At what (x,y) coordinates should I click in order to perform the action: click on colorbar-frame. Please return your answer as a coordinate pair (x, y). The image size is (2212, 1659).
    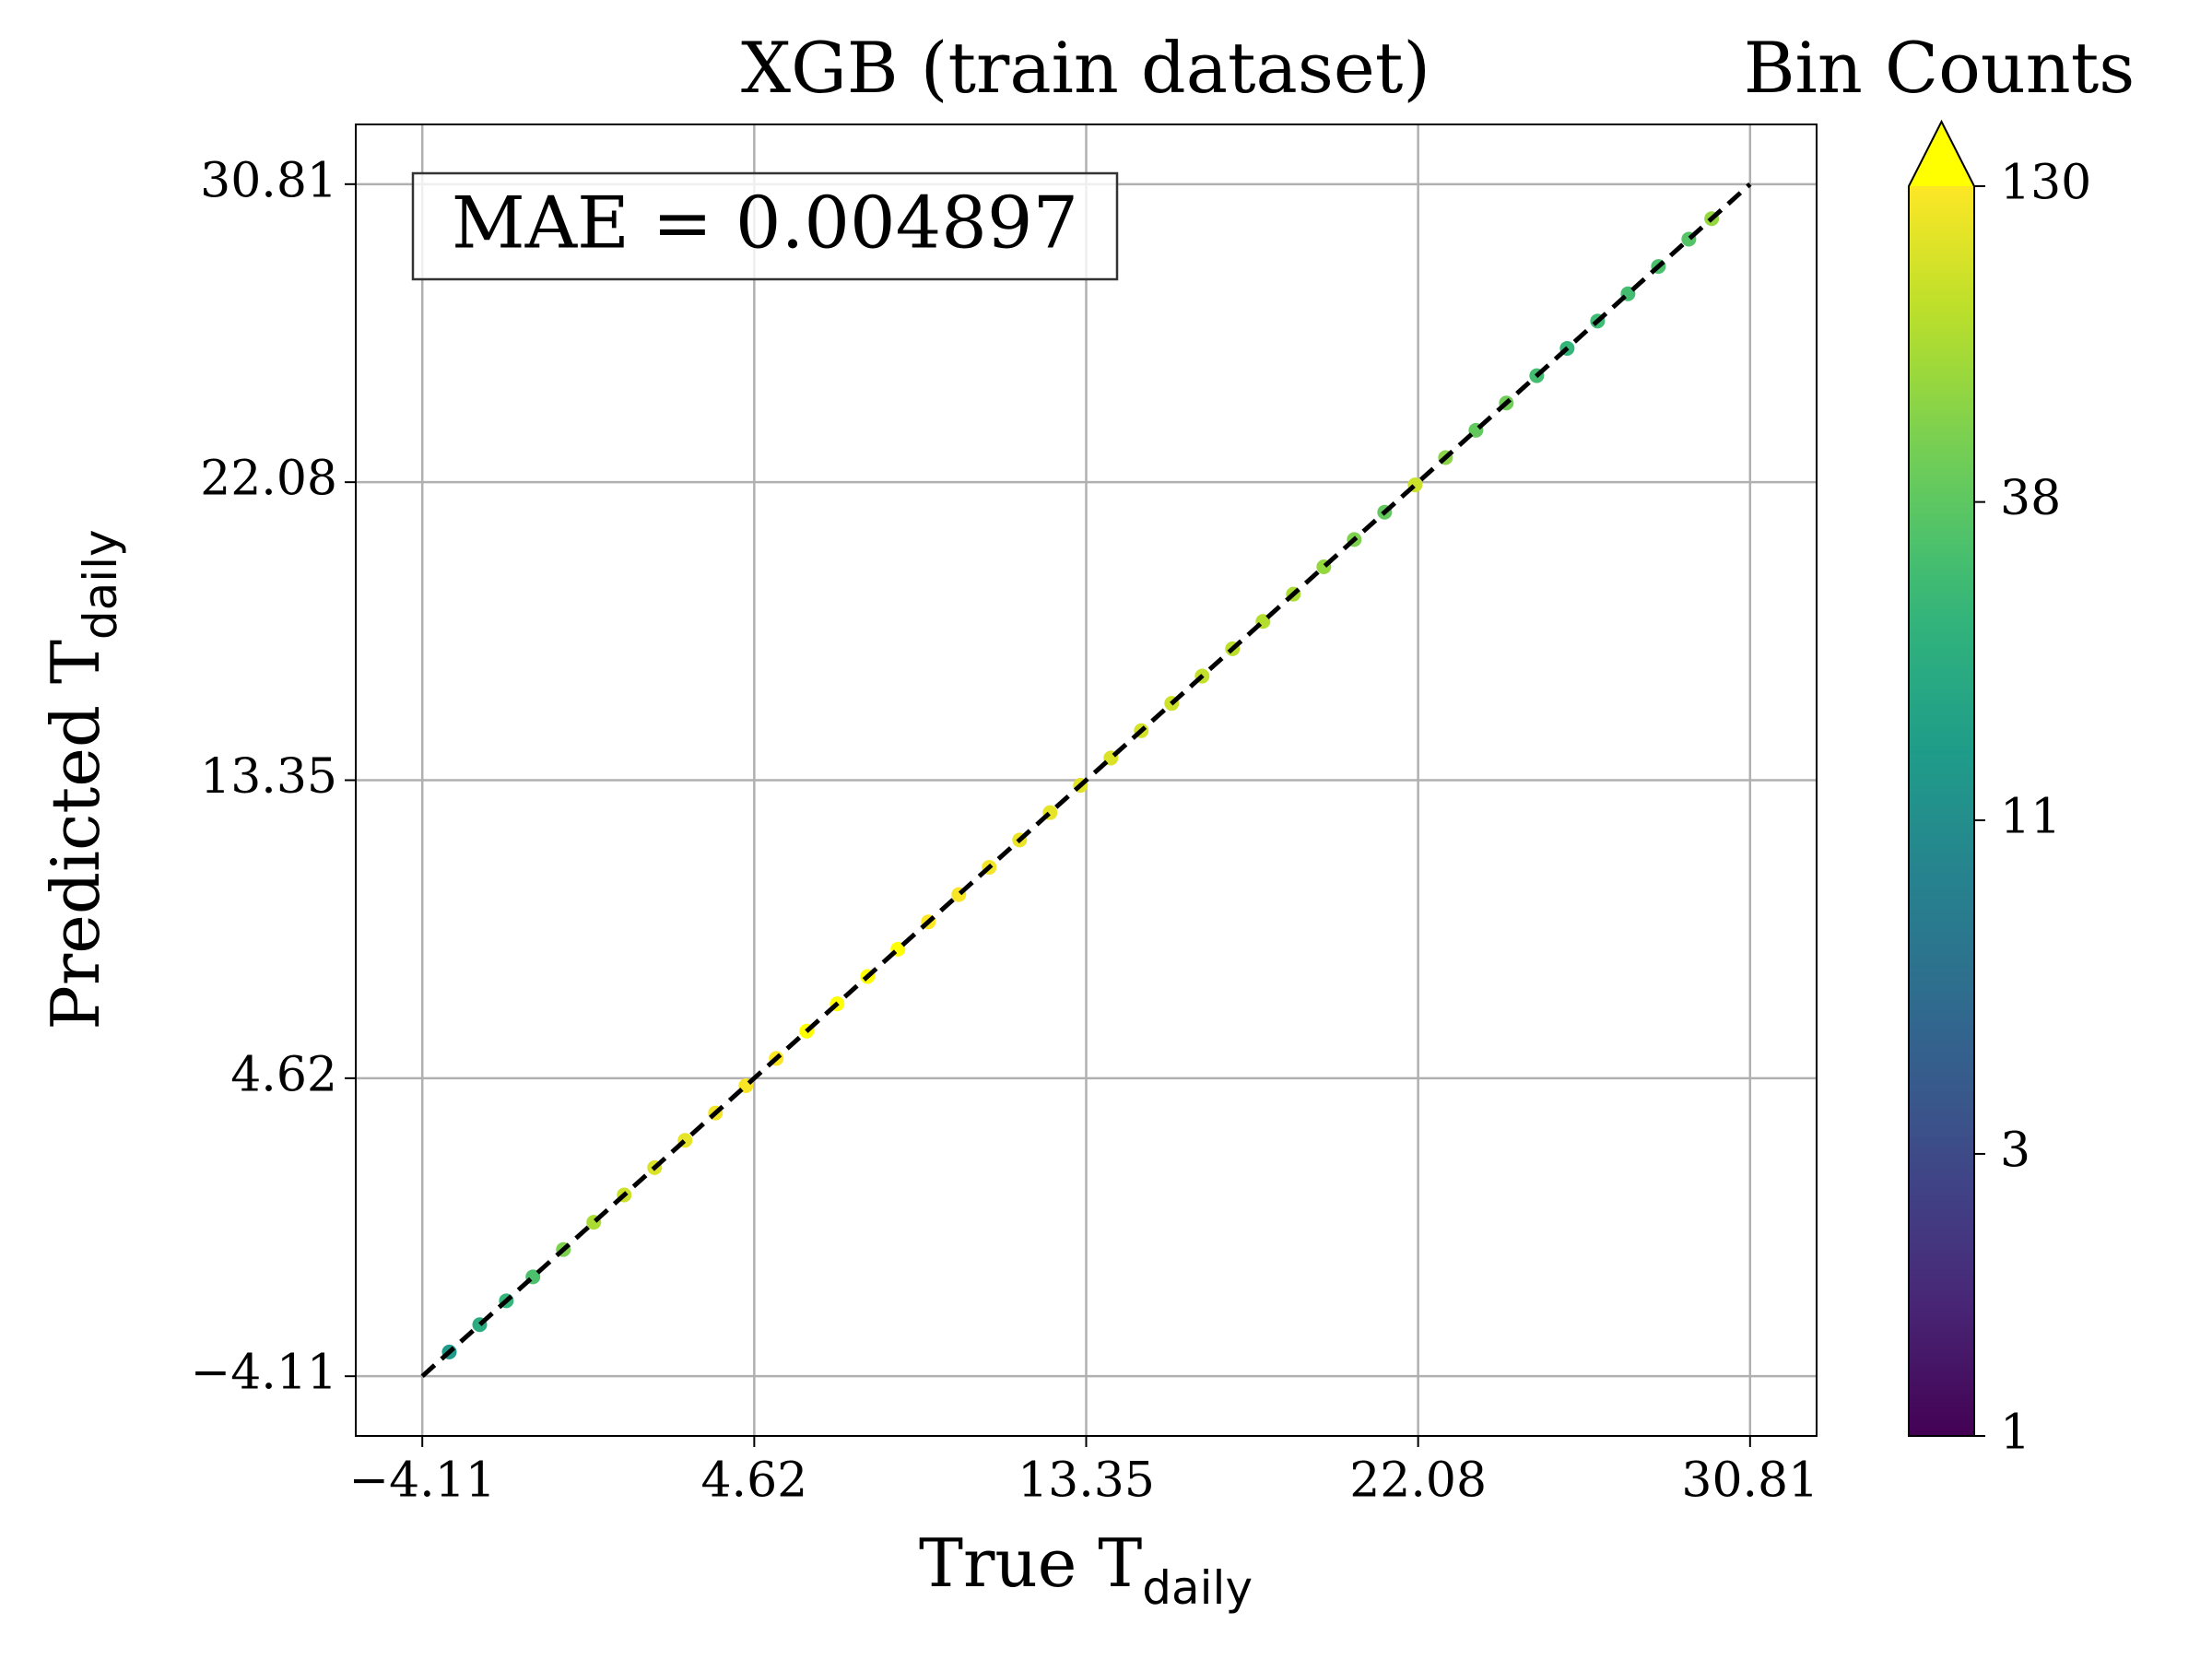
    Looking at the image, I should click on (1941, 778).